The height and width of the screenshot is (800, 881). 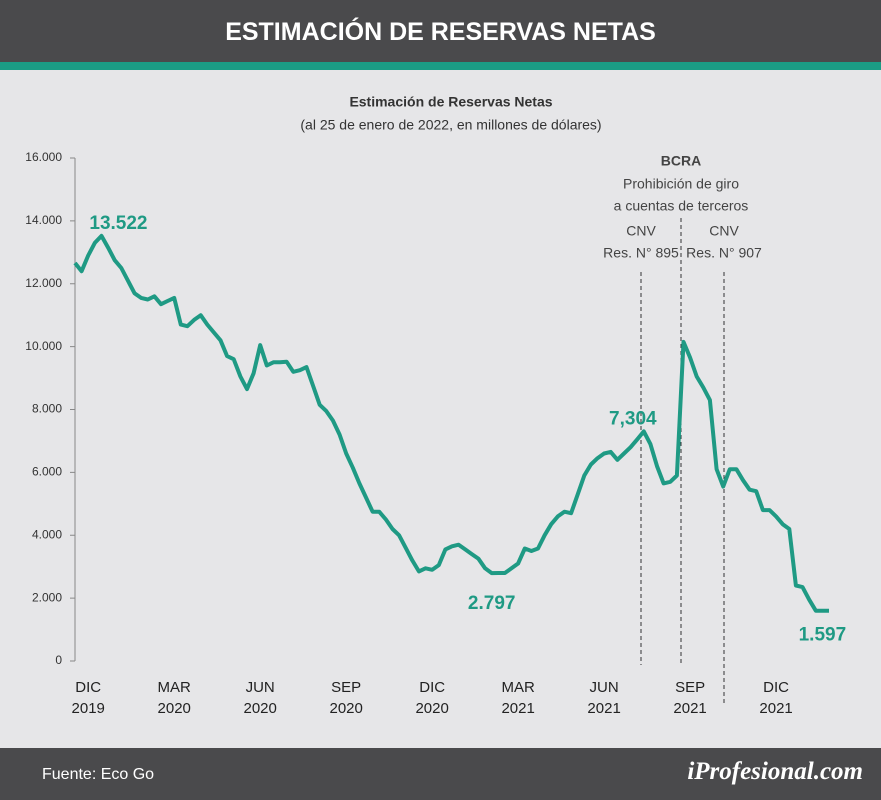 I want to click on footer, so click(x=440, y=774).